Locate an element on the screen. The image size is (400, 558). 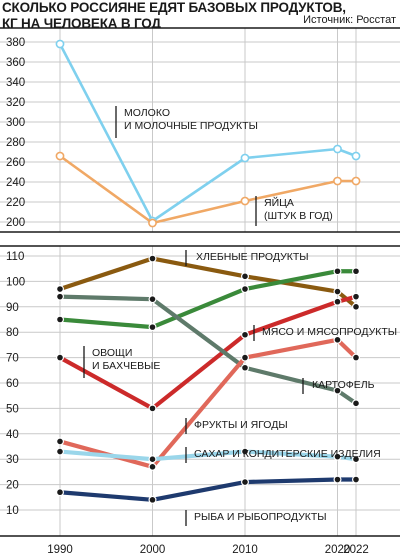
top-y-tick-380: 380 is located at coordinates (15, 43).